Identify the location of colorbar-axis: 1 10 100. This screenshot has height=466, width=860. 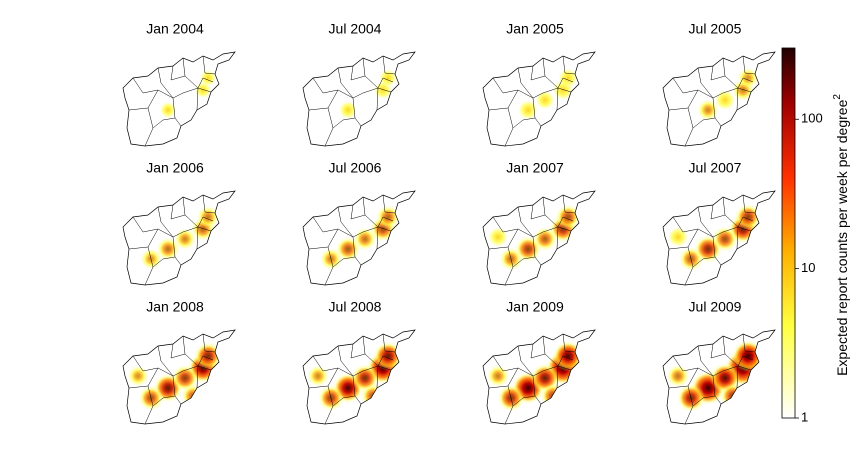
(809, 267).